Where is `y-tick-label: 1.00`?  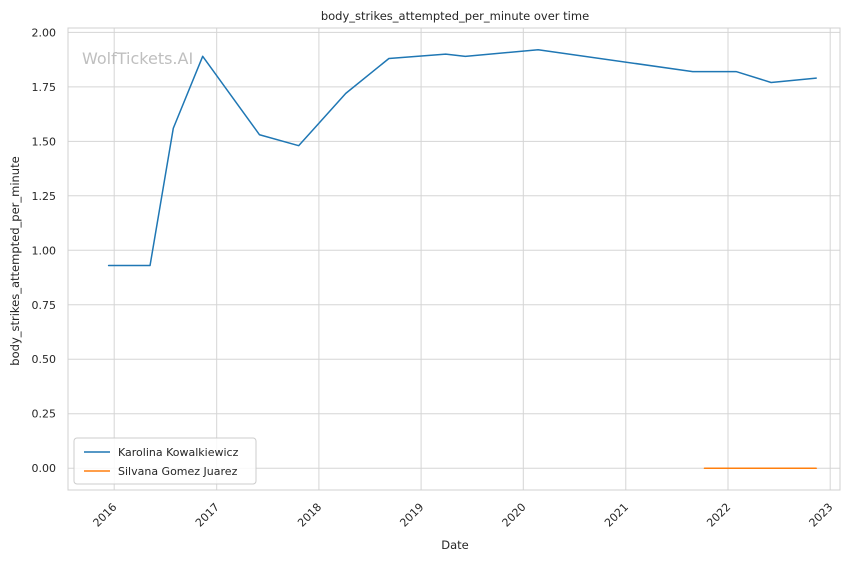
y-tick-label: 1.00 is located at coordinates (44, 250).